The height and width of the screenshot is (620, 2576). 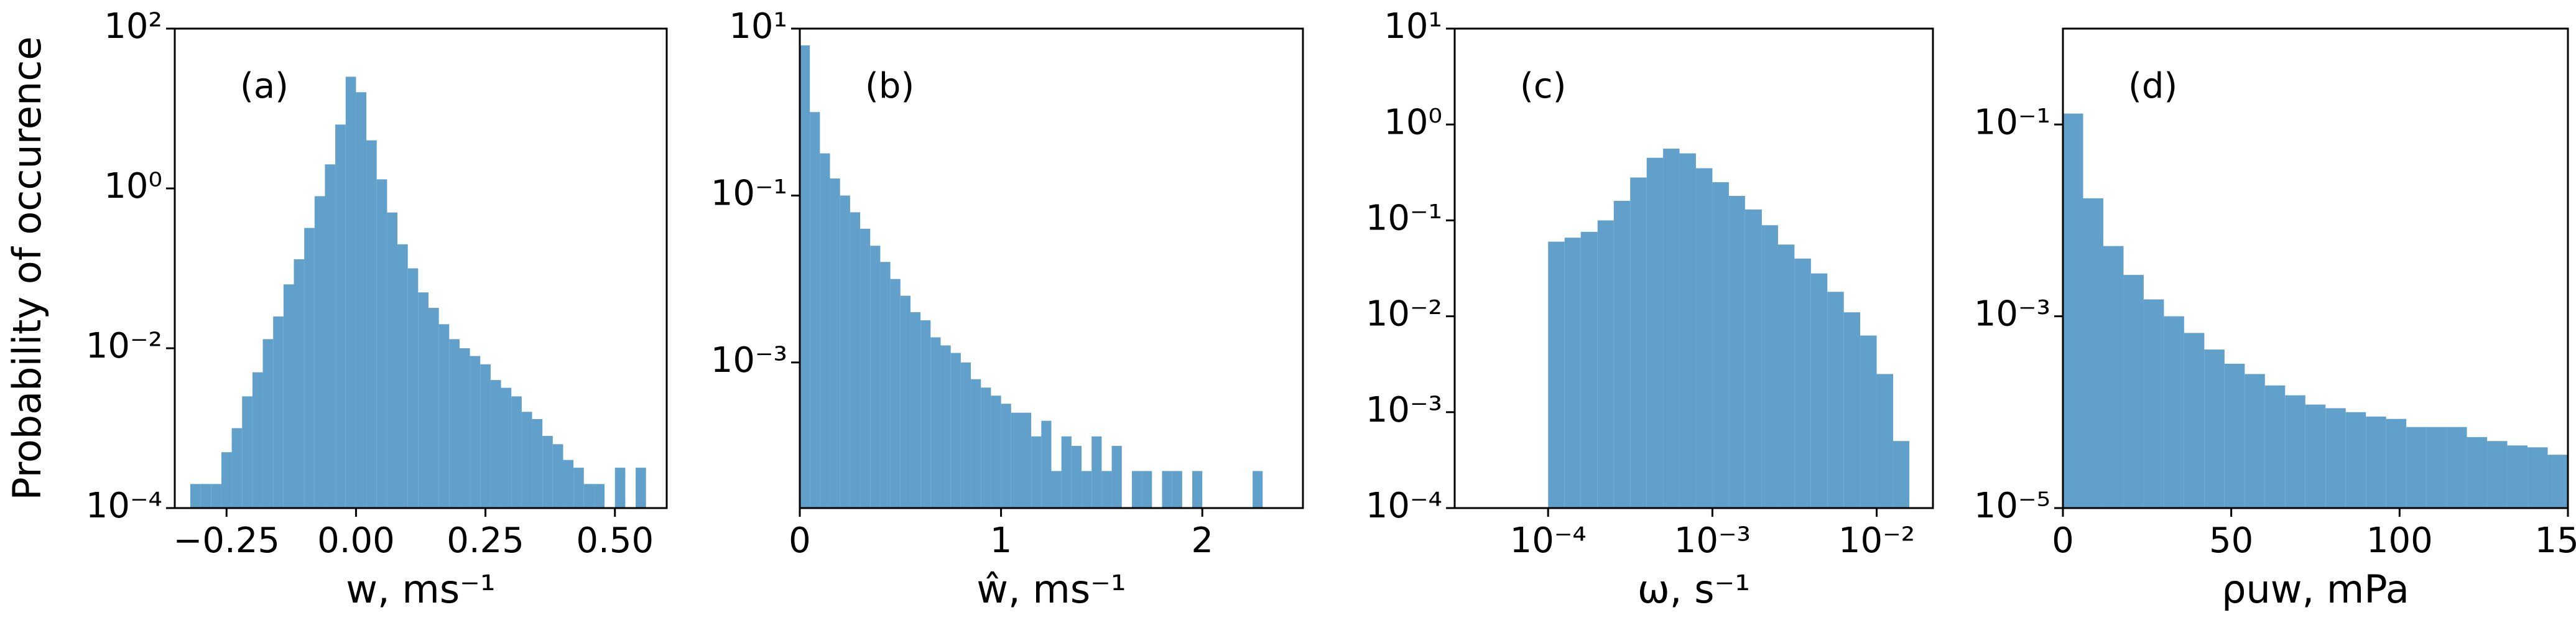 What do you see at coordinates (27, 268) in the screenshot?
I see `y-axis-label: Probability of occurence` at bounding box center [27, 268].